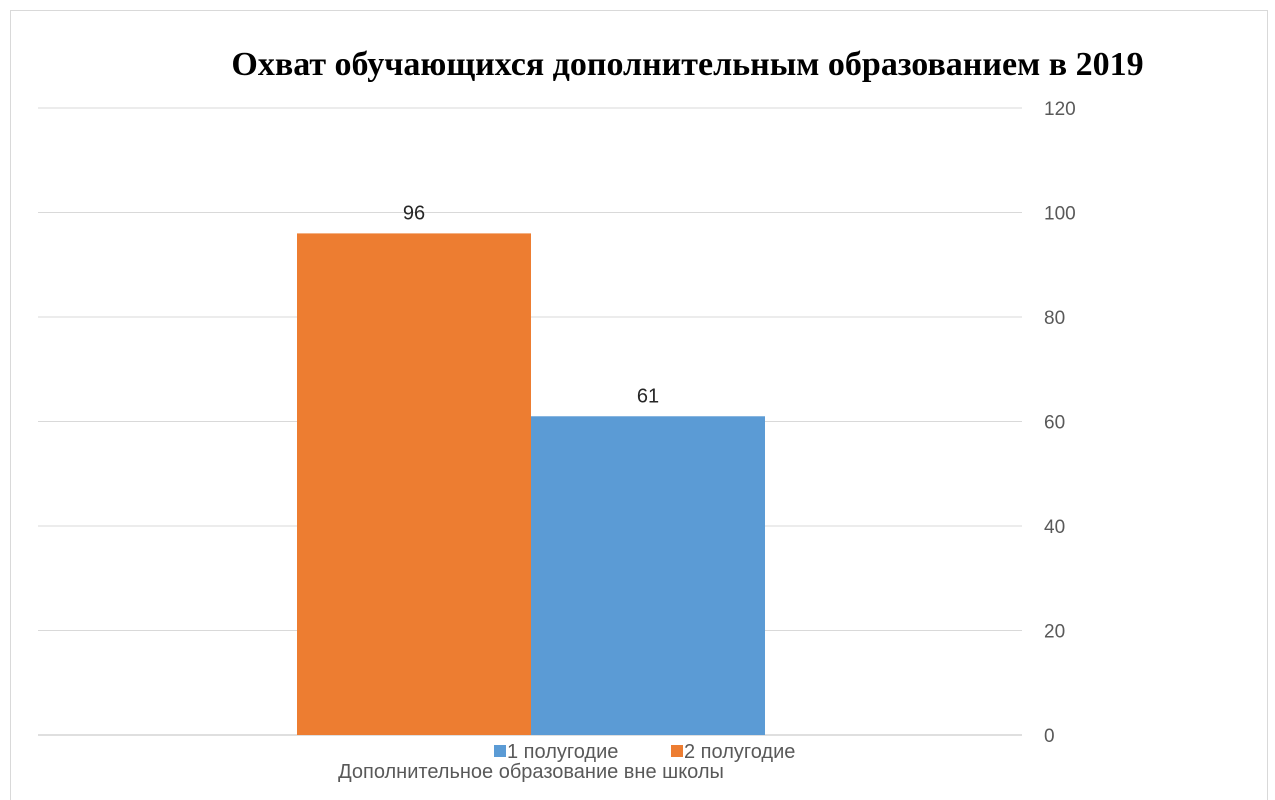  What do you see at coordinates (1054, 632) in the screenshot?
I see `y-tick-label: 20` at bounding box center [1054, 632].